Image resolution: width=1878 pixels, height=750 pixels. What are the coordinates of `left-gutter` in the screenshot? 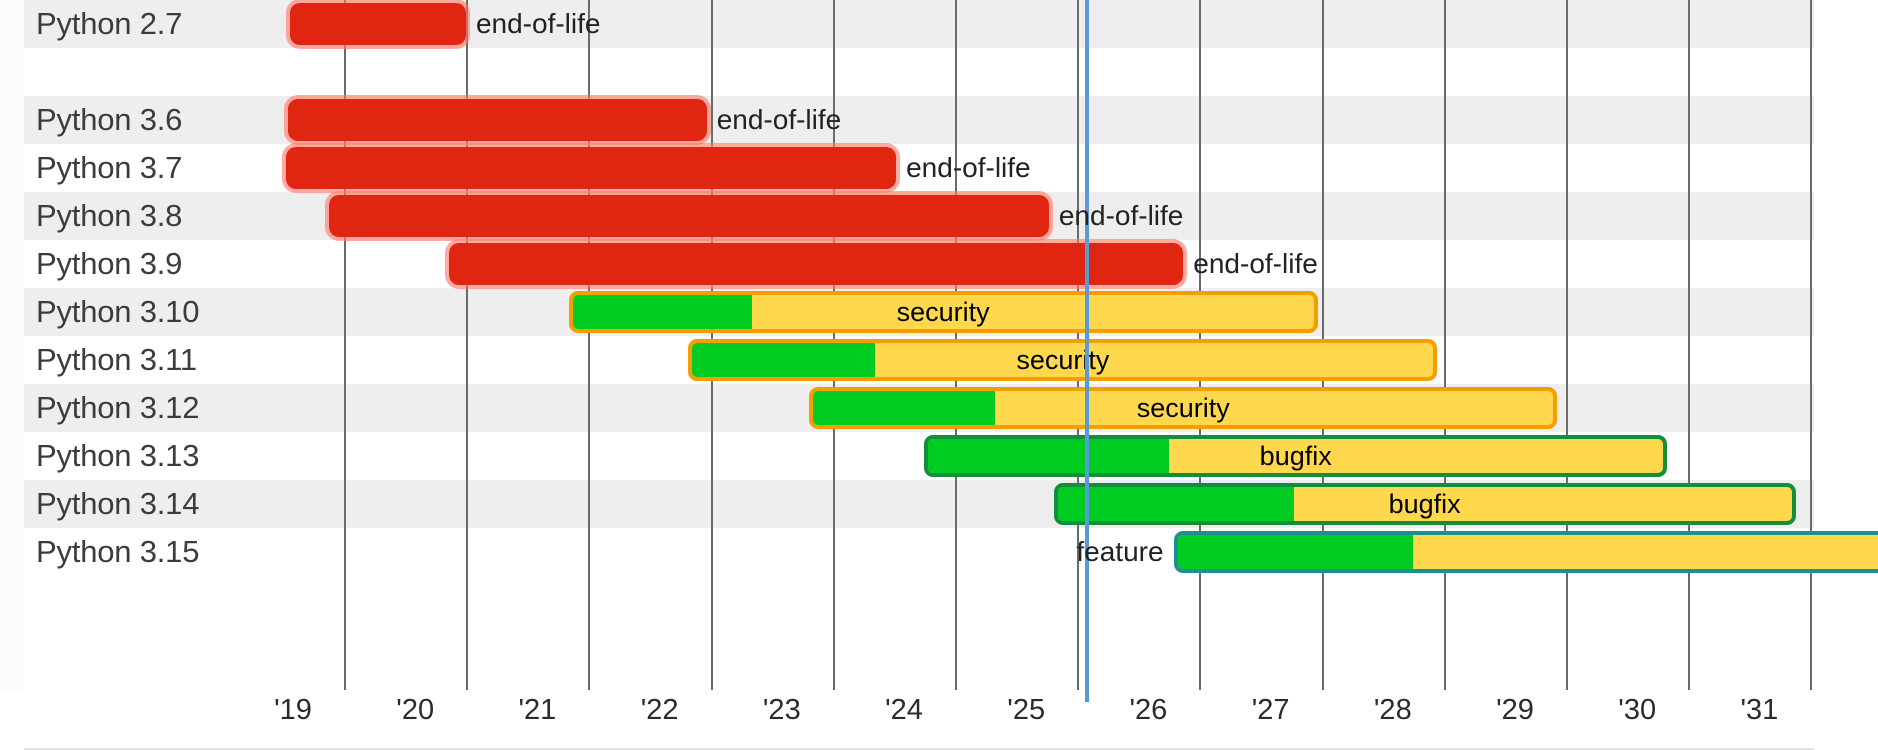 It's located at (12, 375).